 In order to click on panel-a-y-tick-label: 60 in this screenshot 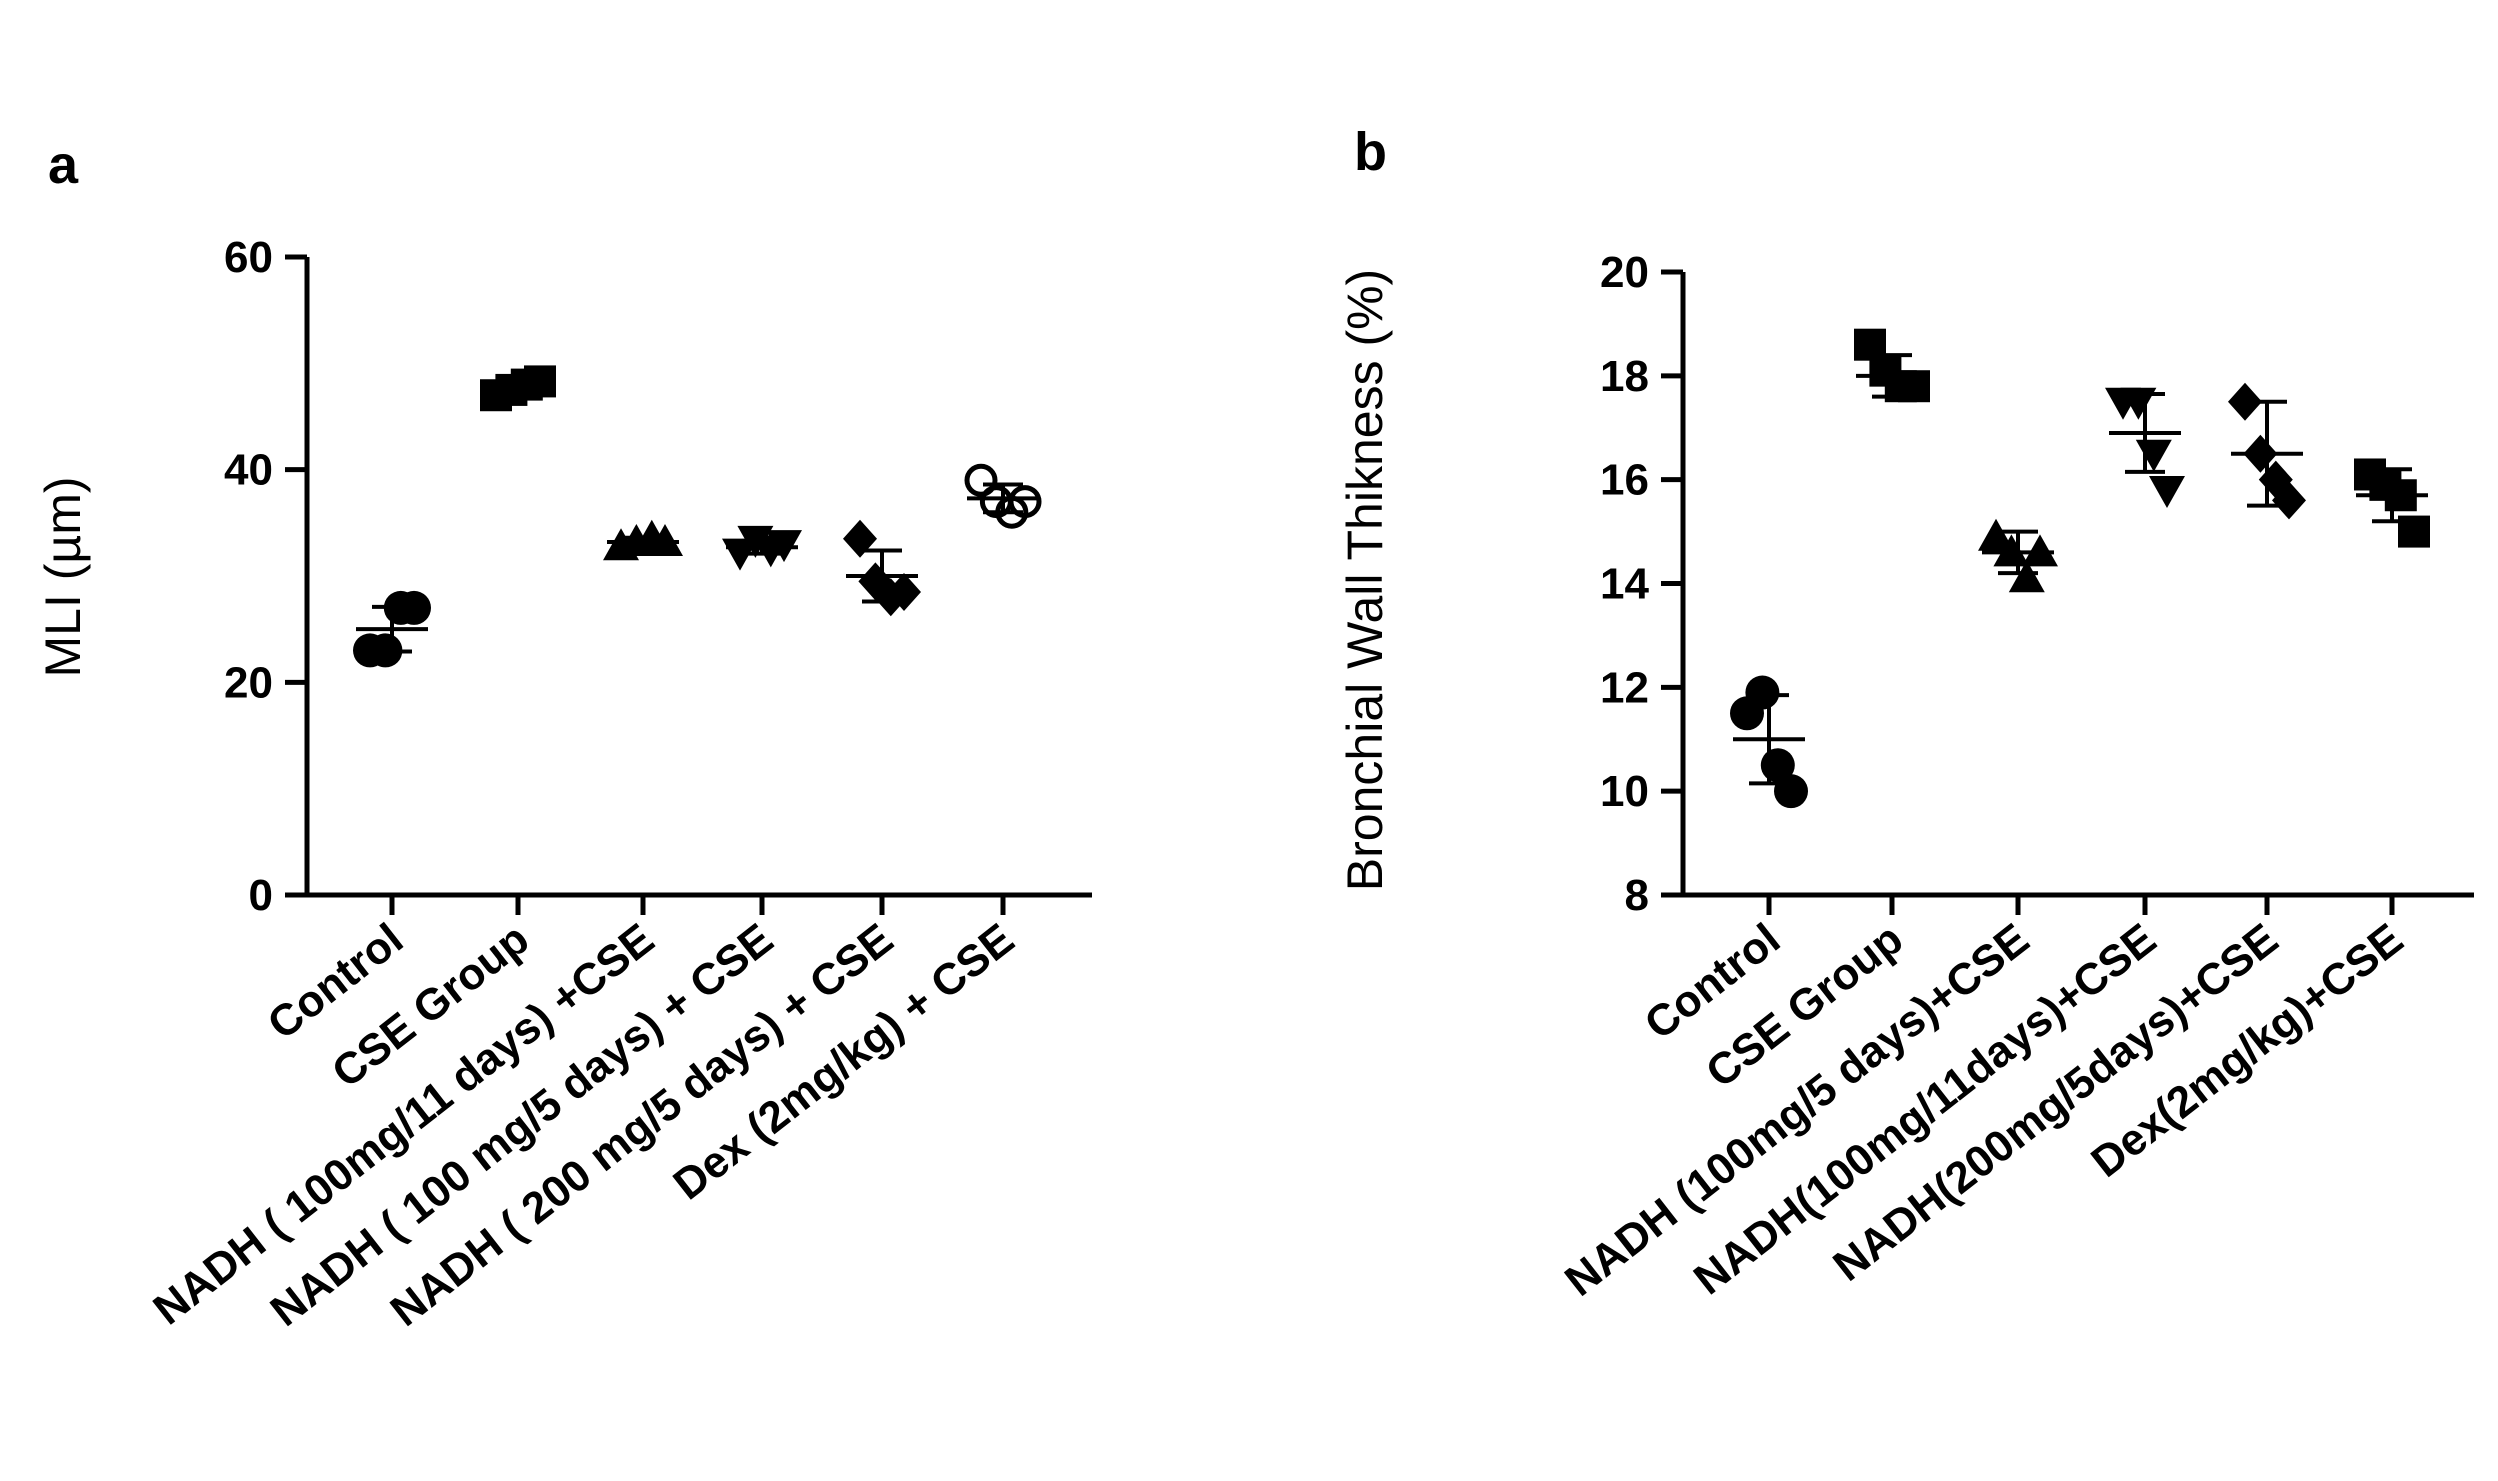, I will do `click(248, 257)`.